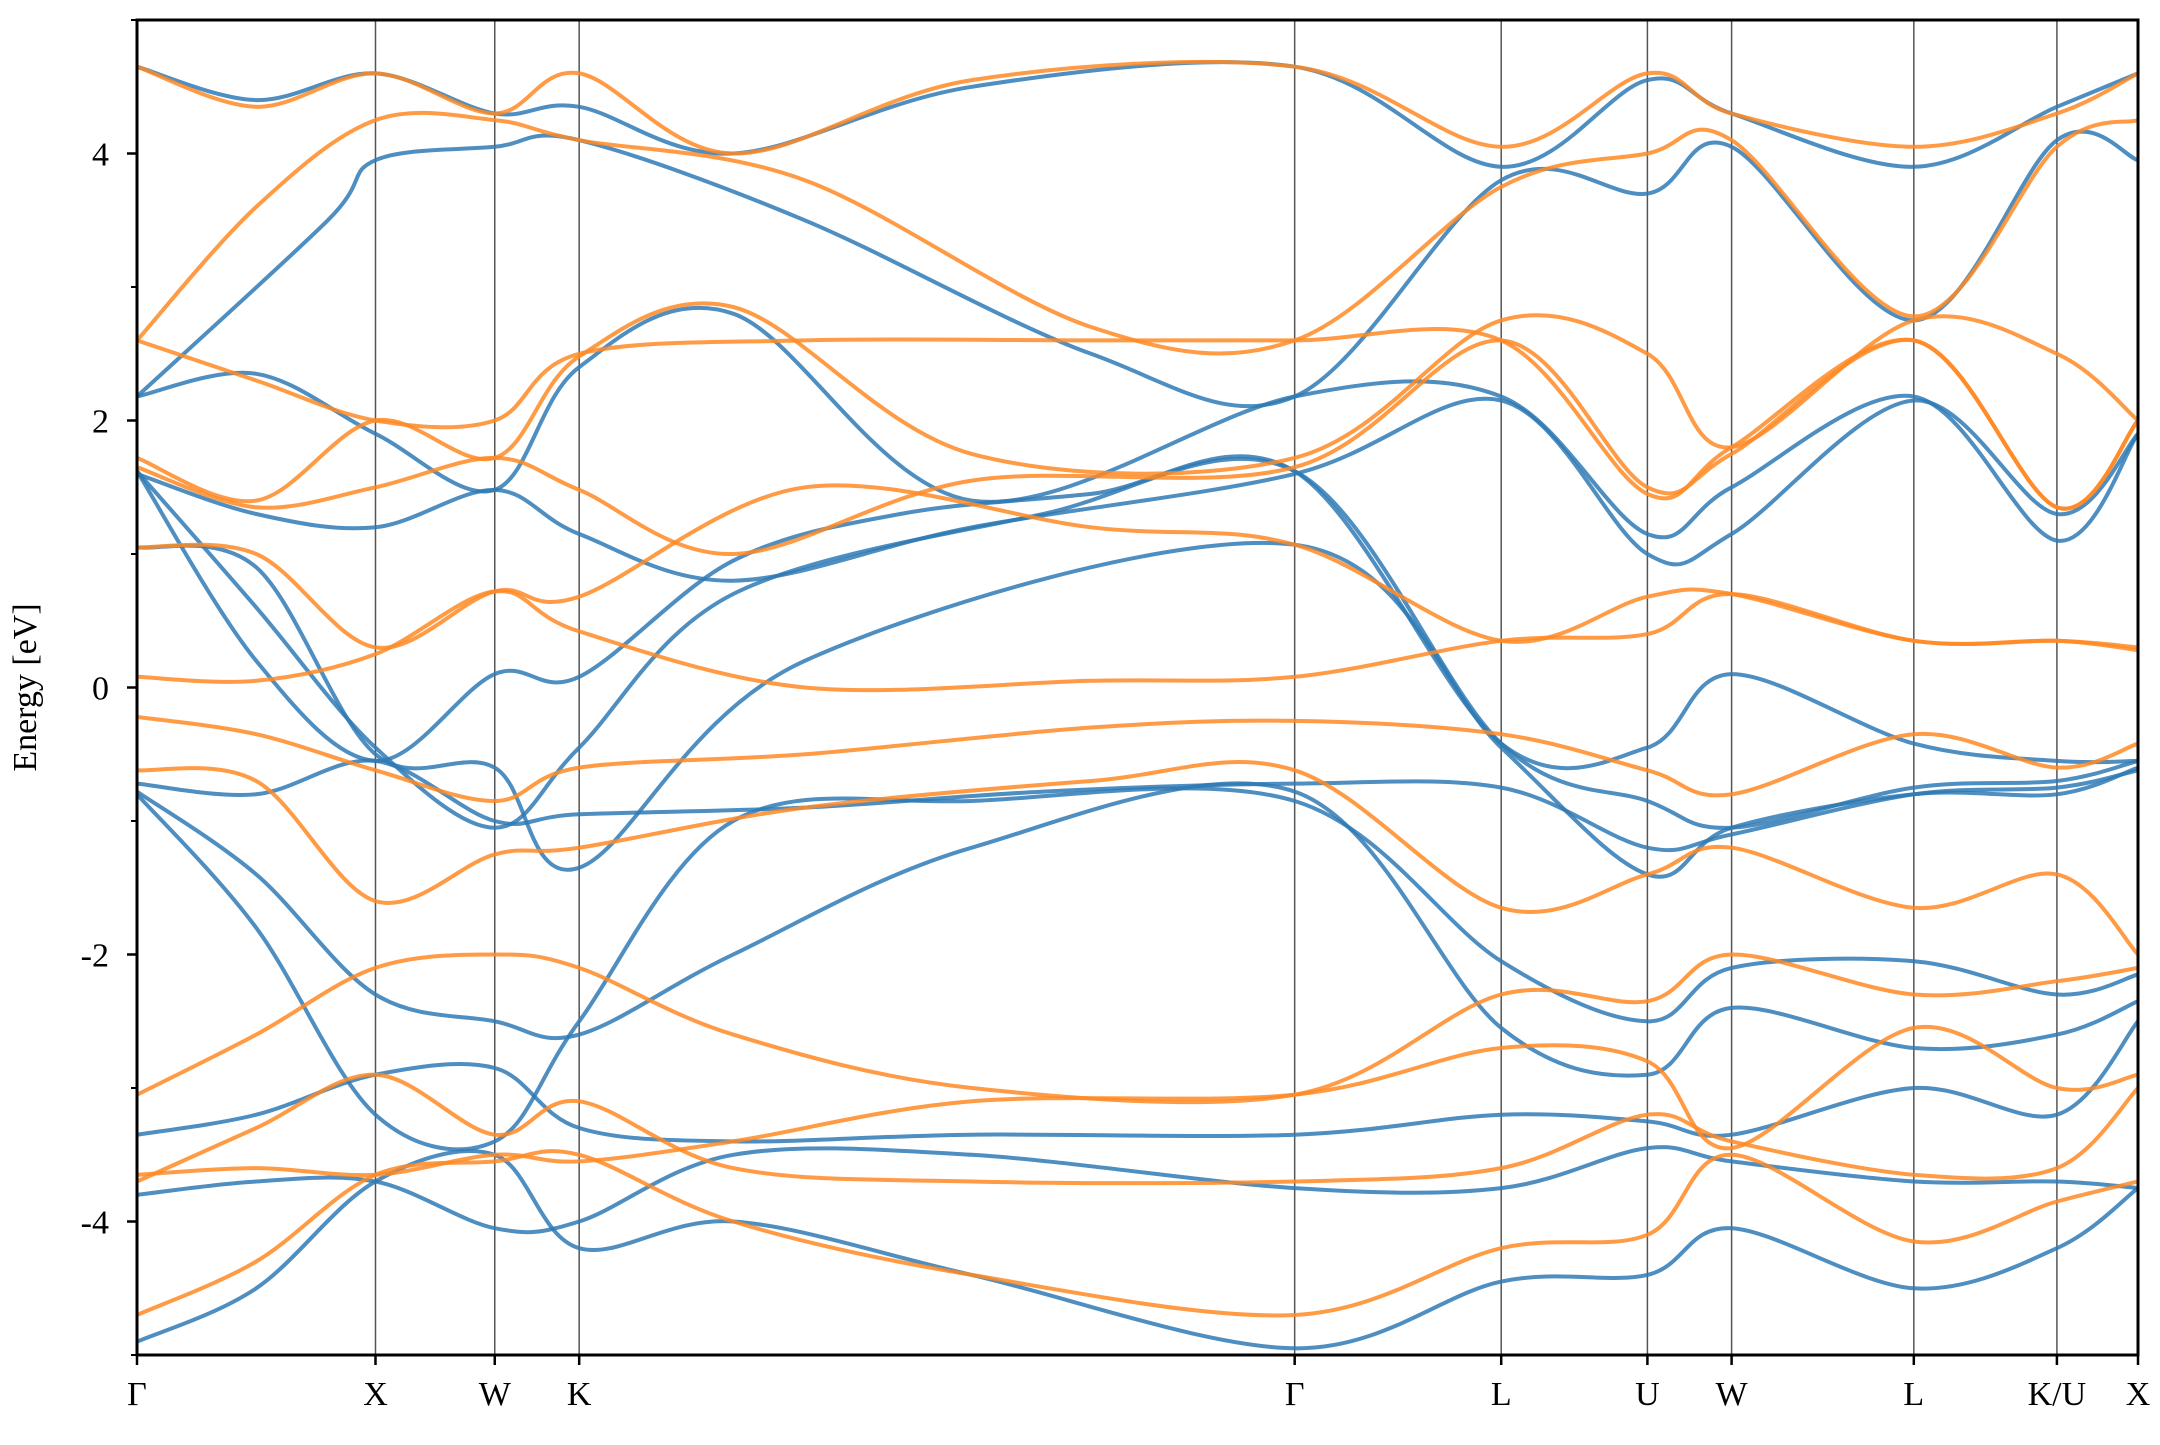 The width and height of the screenshot is (2160, 1445). What do you see at coordinates (1647, 1394) in the screenshot?
I see `x-tick-label: U` at bounding box center [1647, 1394].